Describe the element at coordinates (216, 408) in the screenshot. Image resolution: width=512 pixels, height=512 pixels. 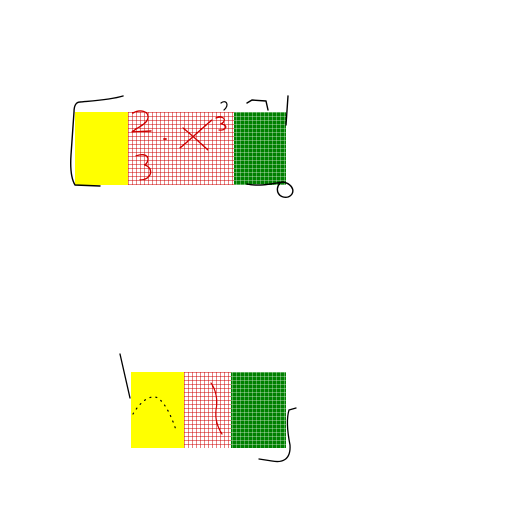
I see `bottom-red-curve-stroke` at that location.